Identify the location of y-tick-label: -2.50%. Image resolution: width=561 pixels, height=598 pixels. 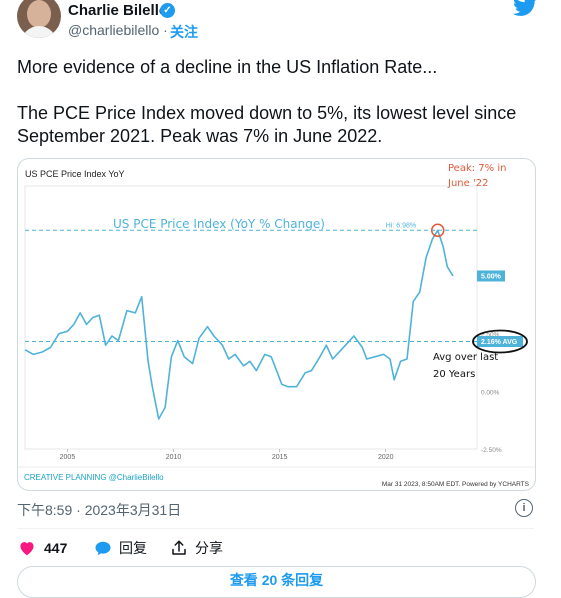
(491, 450).